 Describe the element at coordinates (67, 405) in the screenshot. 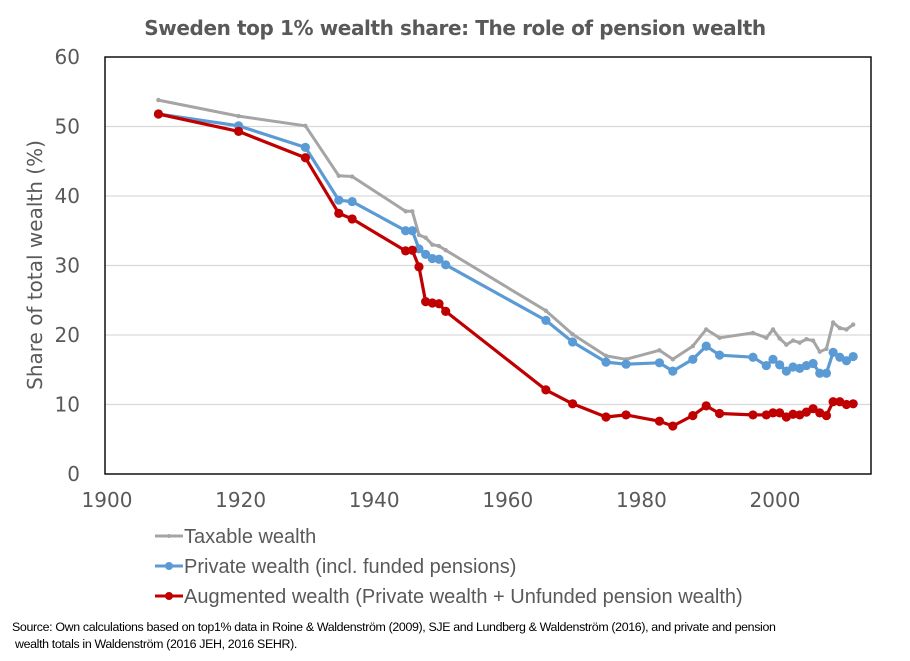

I see `y-tick-label: 10` at that location.